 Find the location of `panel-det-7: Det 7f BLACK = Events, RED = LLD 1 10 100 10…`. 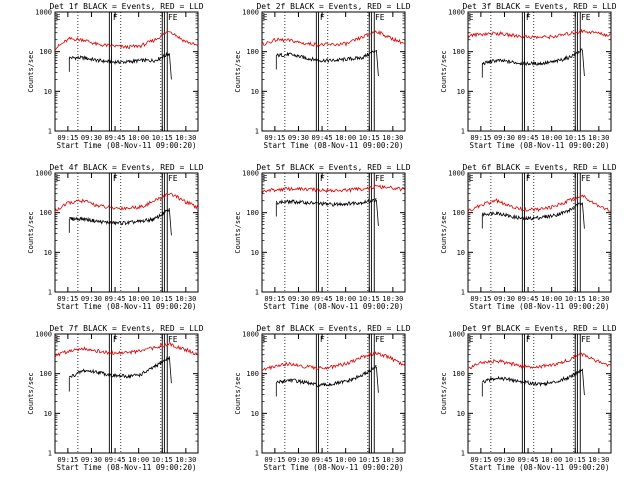

panel-det-7: Det 7f BLACK = Events, RED = LLD 1 10 100 10… is located at coordinates (115, 398).